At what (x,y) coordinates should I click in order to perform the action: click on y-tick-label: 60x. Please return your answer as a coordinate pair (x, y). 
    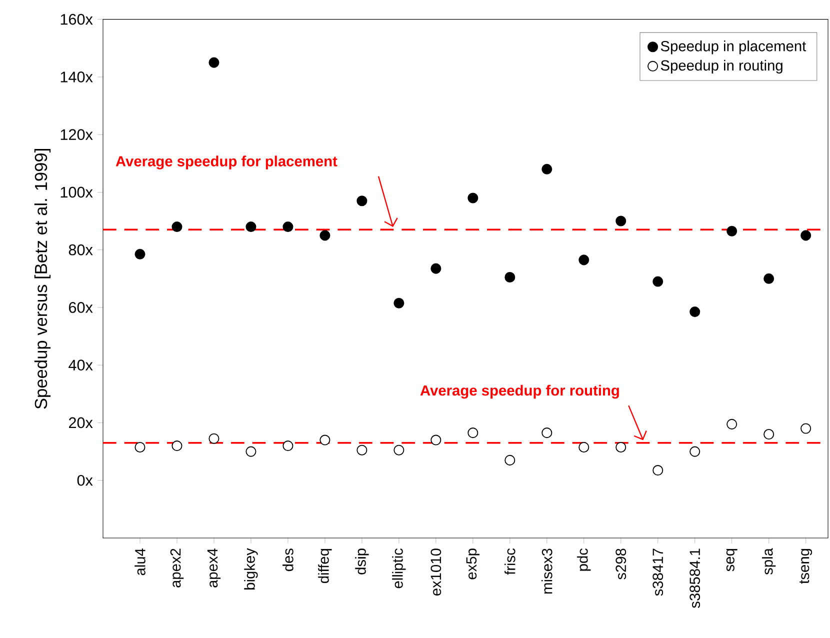
    Looking at the image, I should click on (81, 307).